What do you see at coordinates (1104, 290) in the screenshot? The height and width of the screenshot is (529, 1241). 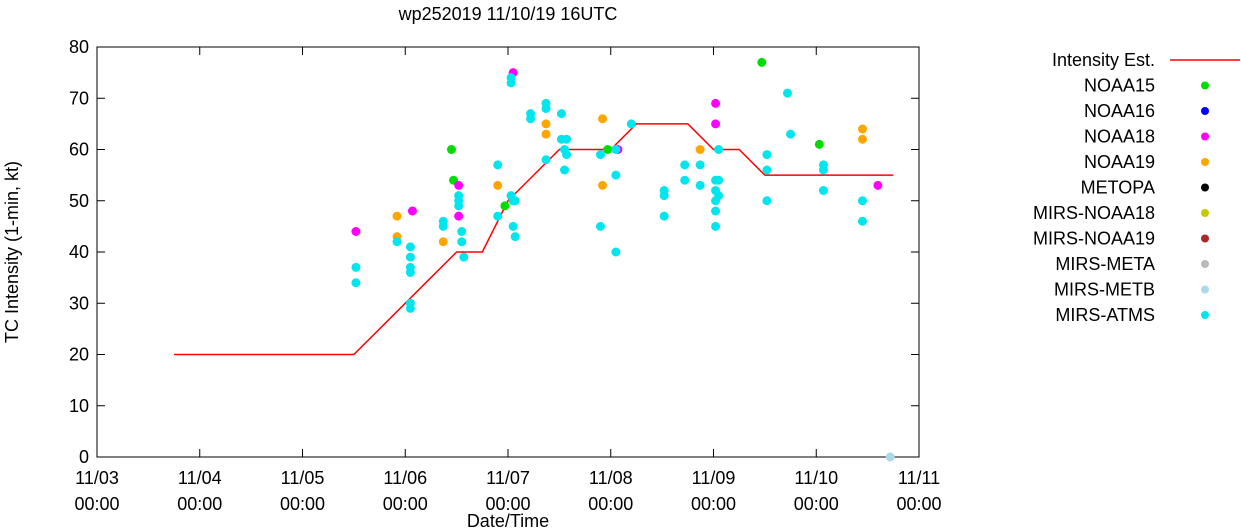 I see `legend-label-mirs-metb: MIRS-METB` at bounding box center [1104, 290].